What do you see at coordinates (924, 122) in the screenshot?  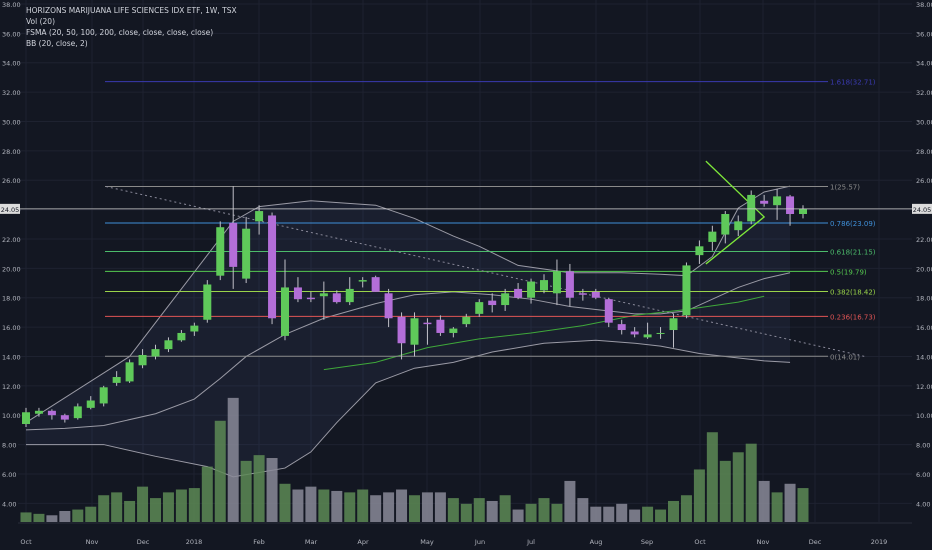 I see `y-tick-label-right: 30.00` at bounding box center [924, 122].